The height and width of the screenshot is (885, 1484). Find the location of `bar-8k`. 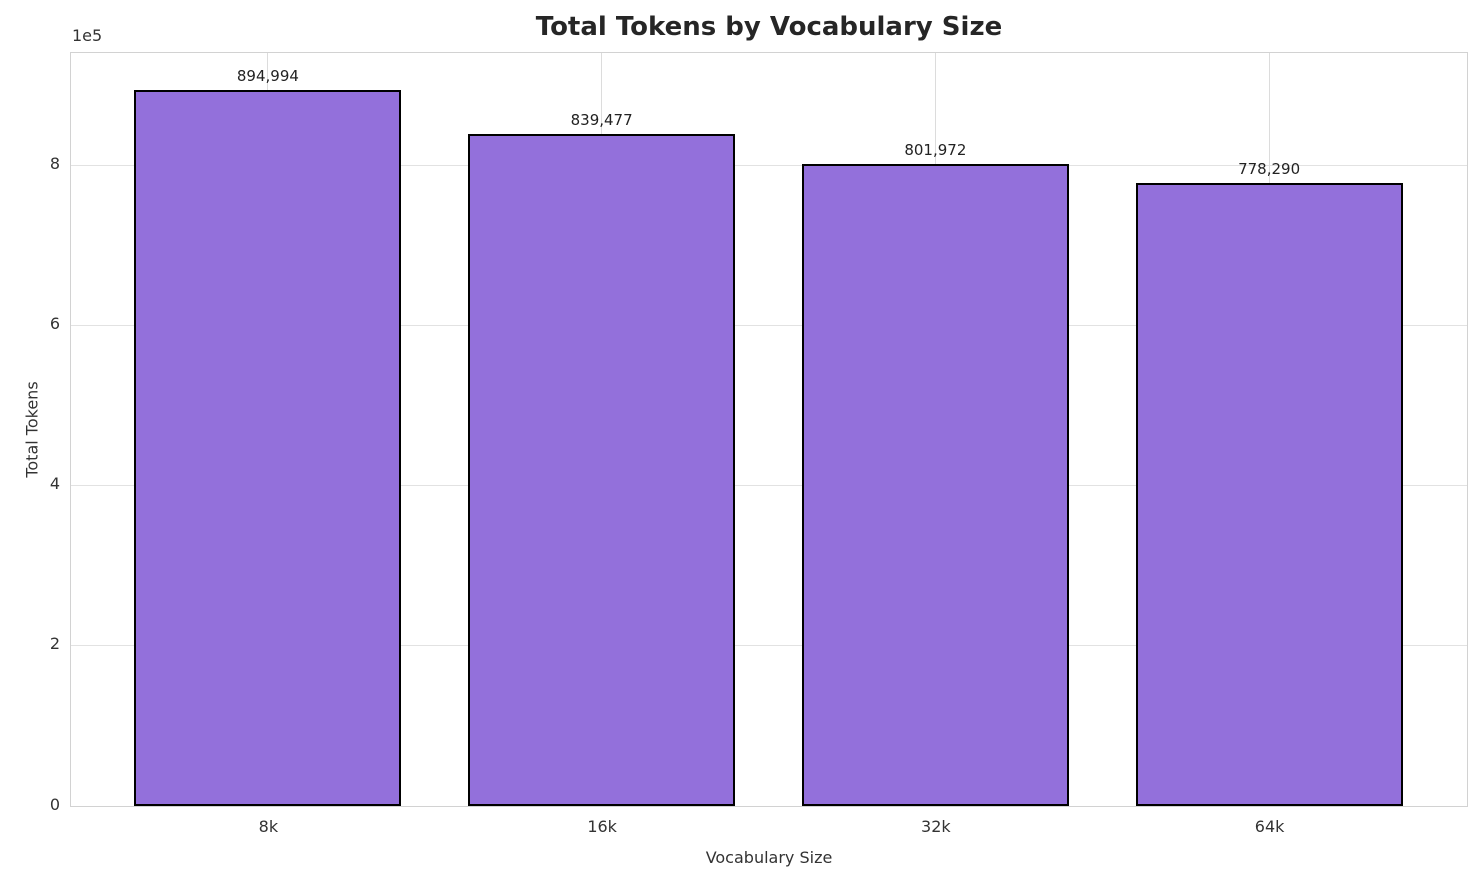

bar-8k is located at coordinates (268, 447).